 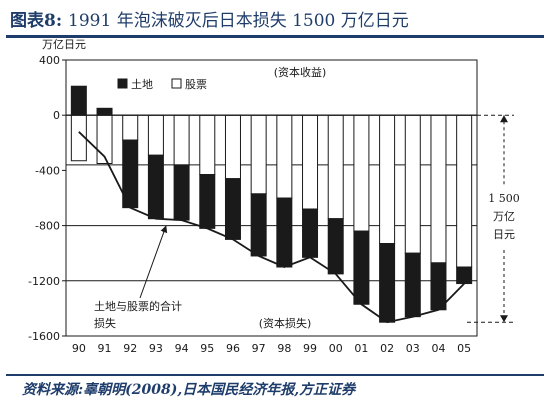 I want to click on x-tick-label: 97, so click(x=259, y=348).